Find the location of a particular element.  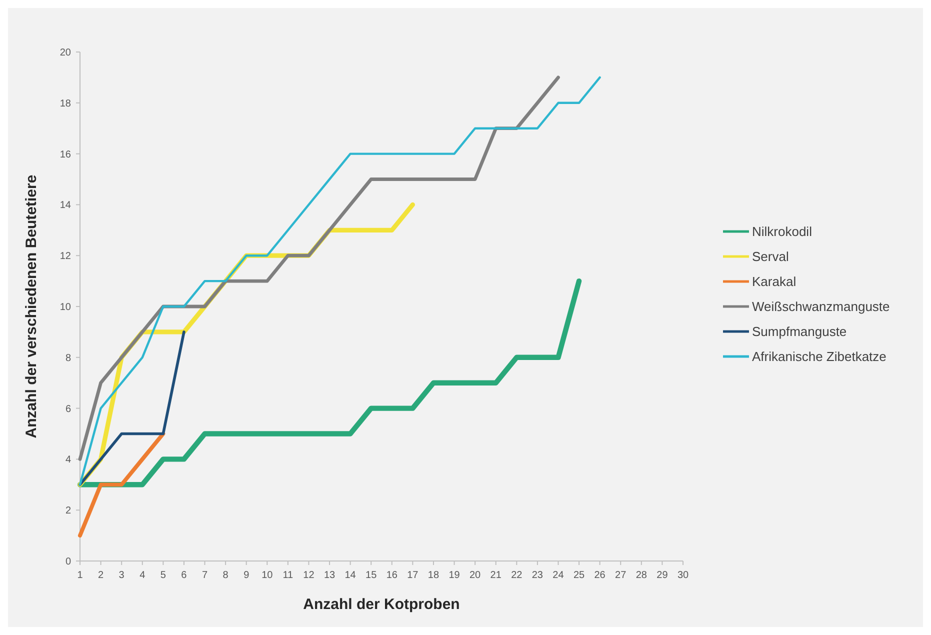

y-tick-label: 6 is located at coordinates (68, 409).